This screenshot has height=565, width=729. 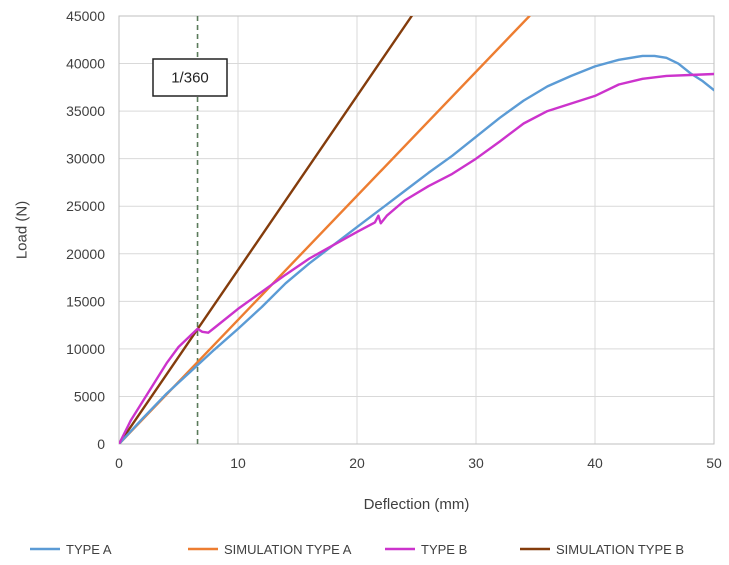 What do you see at coordinates (85, 349) in the screenshot?
I see `y-tick-label: 10000` at bounding box center [85, 349].